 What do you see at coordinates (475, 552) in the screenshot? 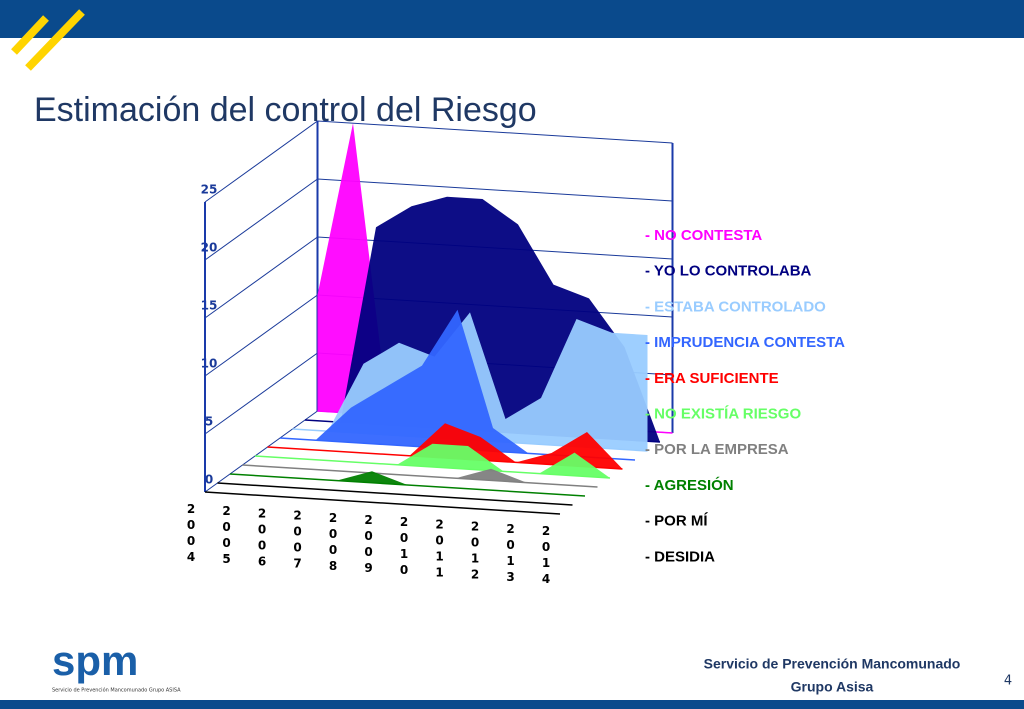
I see `x-tick-label: 2012` at bounding box center [475, 552].